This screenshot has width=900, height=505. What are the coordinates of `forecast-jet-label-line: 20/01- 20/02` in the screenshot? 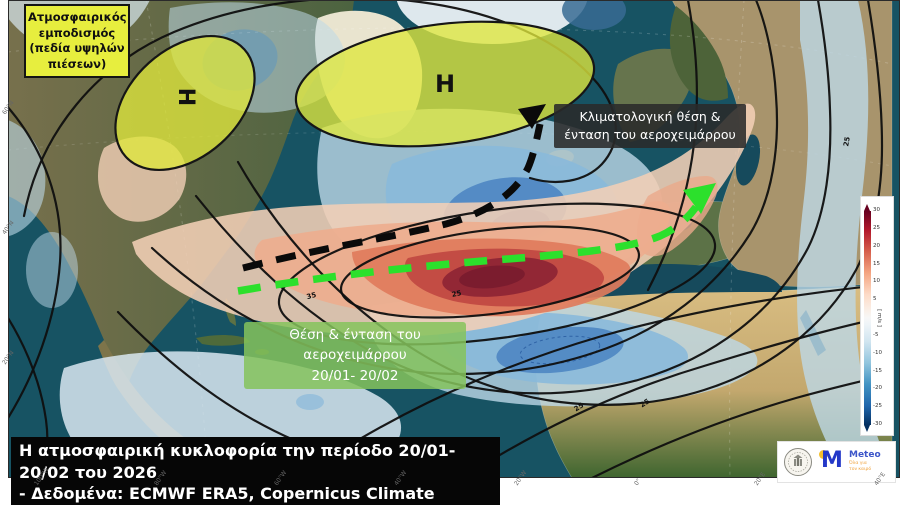 It's located at (355, 375).